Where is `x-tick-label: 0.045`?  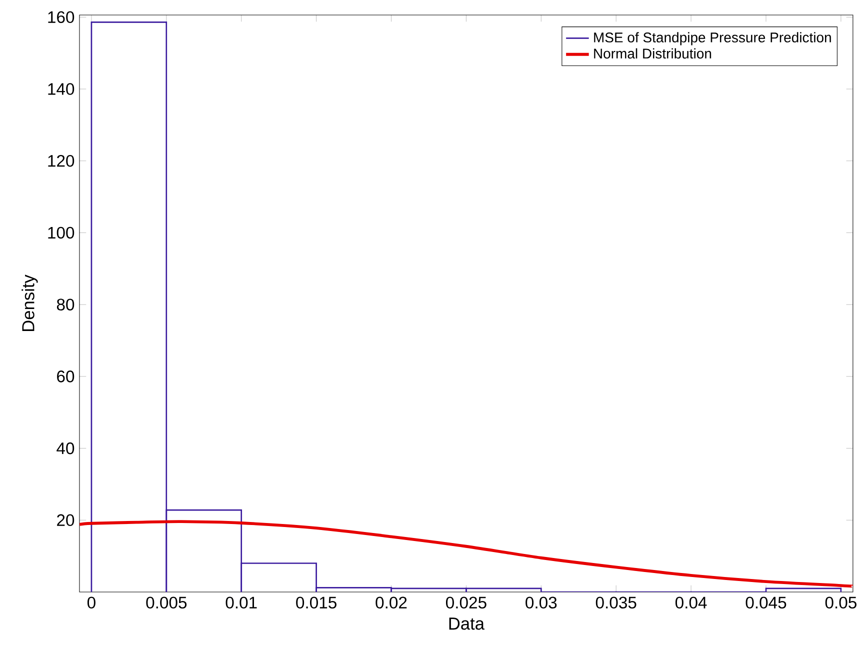
x-tick-label: 0.045 is located at coordinates (766, 602).